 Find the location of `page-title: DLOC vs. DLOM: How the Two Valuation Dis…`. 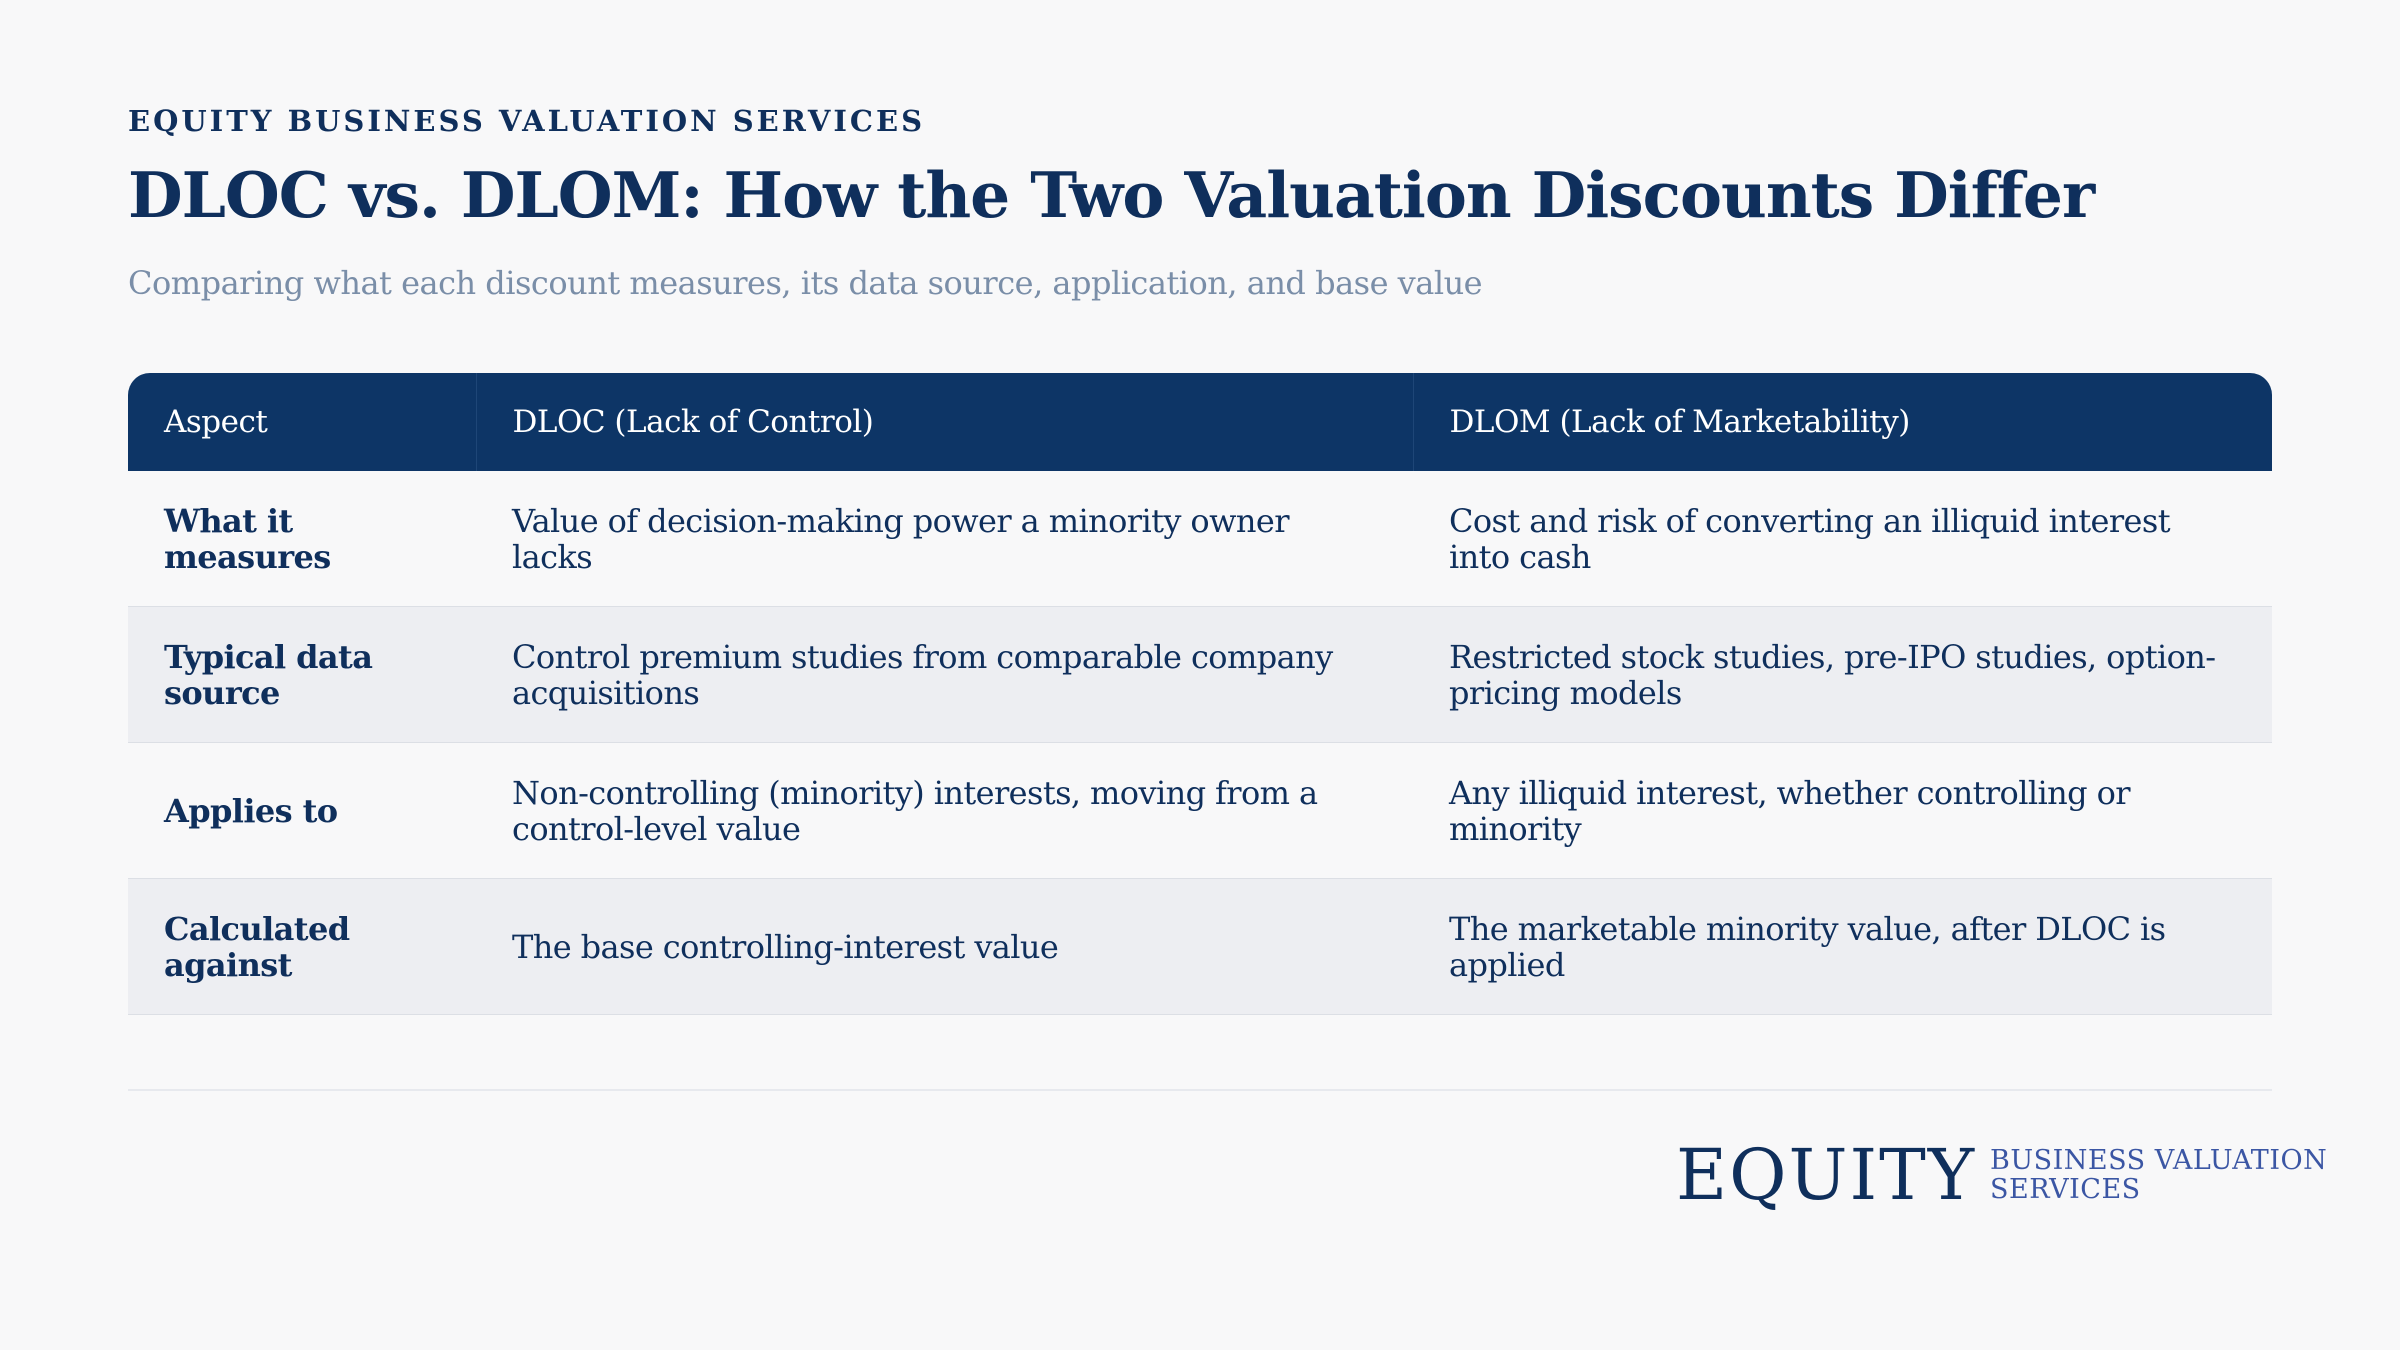

page-title: DLOC vs. DLOM: How the Two Valuation Dis… is located at coordinates (1111, 195).